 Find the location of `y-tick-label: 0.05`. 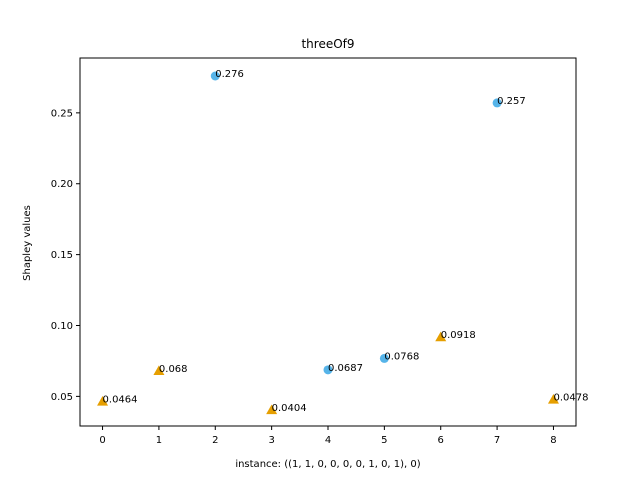

y-tick-label: 0.05 is located at coordinates (62, 397).